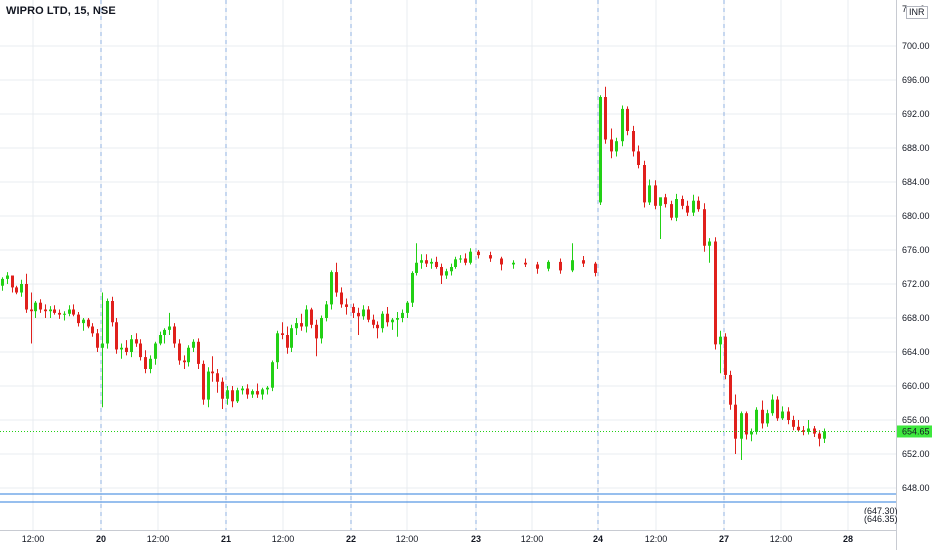 Image resolution: width=932 pixels, height=550 pixels. Describe the element at coordinates (916, 352) in the screenshot. I see `price-tick-label: 664.00` at that location.